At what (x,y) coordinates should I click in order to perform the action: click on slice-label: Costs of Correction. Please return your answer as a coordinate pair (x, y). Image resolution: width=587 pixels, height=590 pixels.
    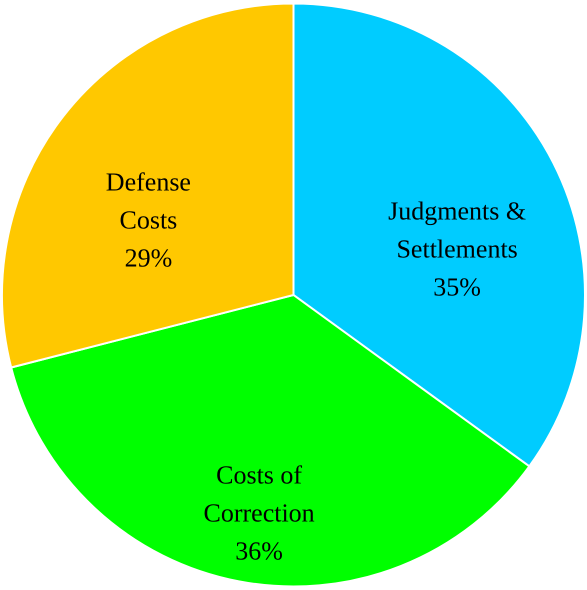
    Looking at the image, I should click on (259, 494).